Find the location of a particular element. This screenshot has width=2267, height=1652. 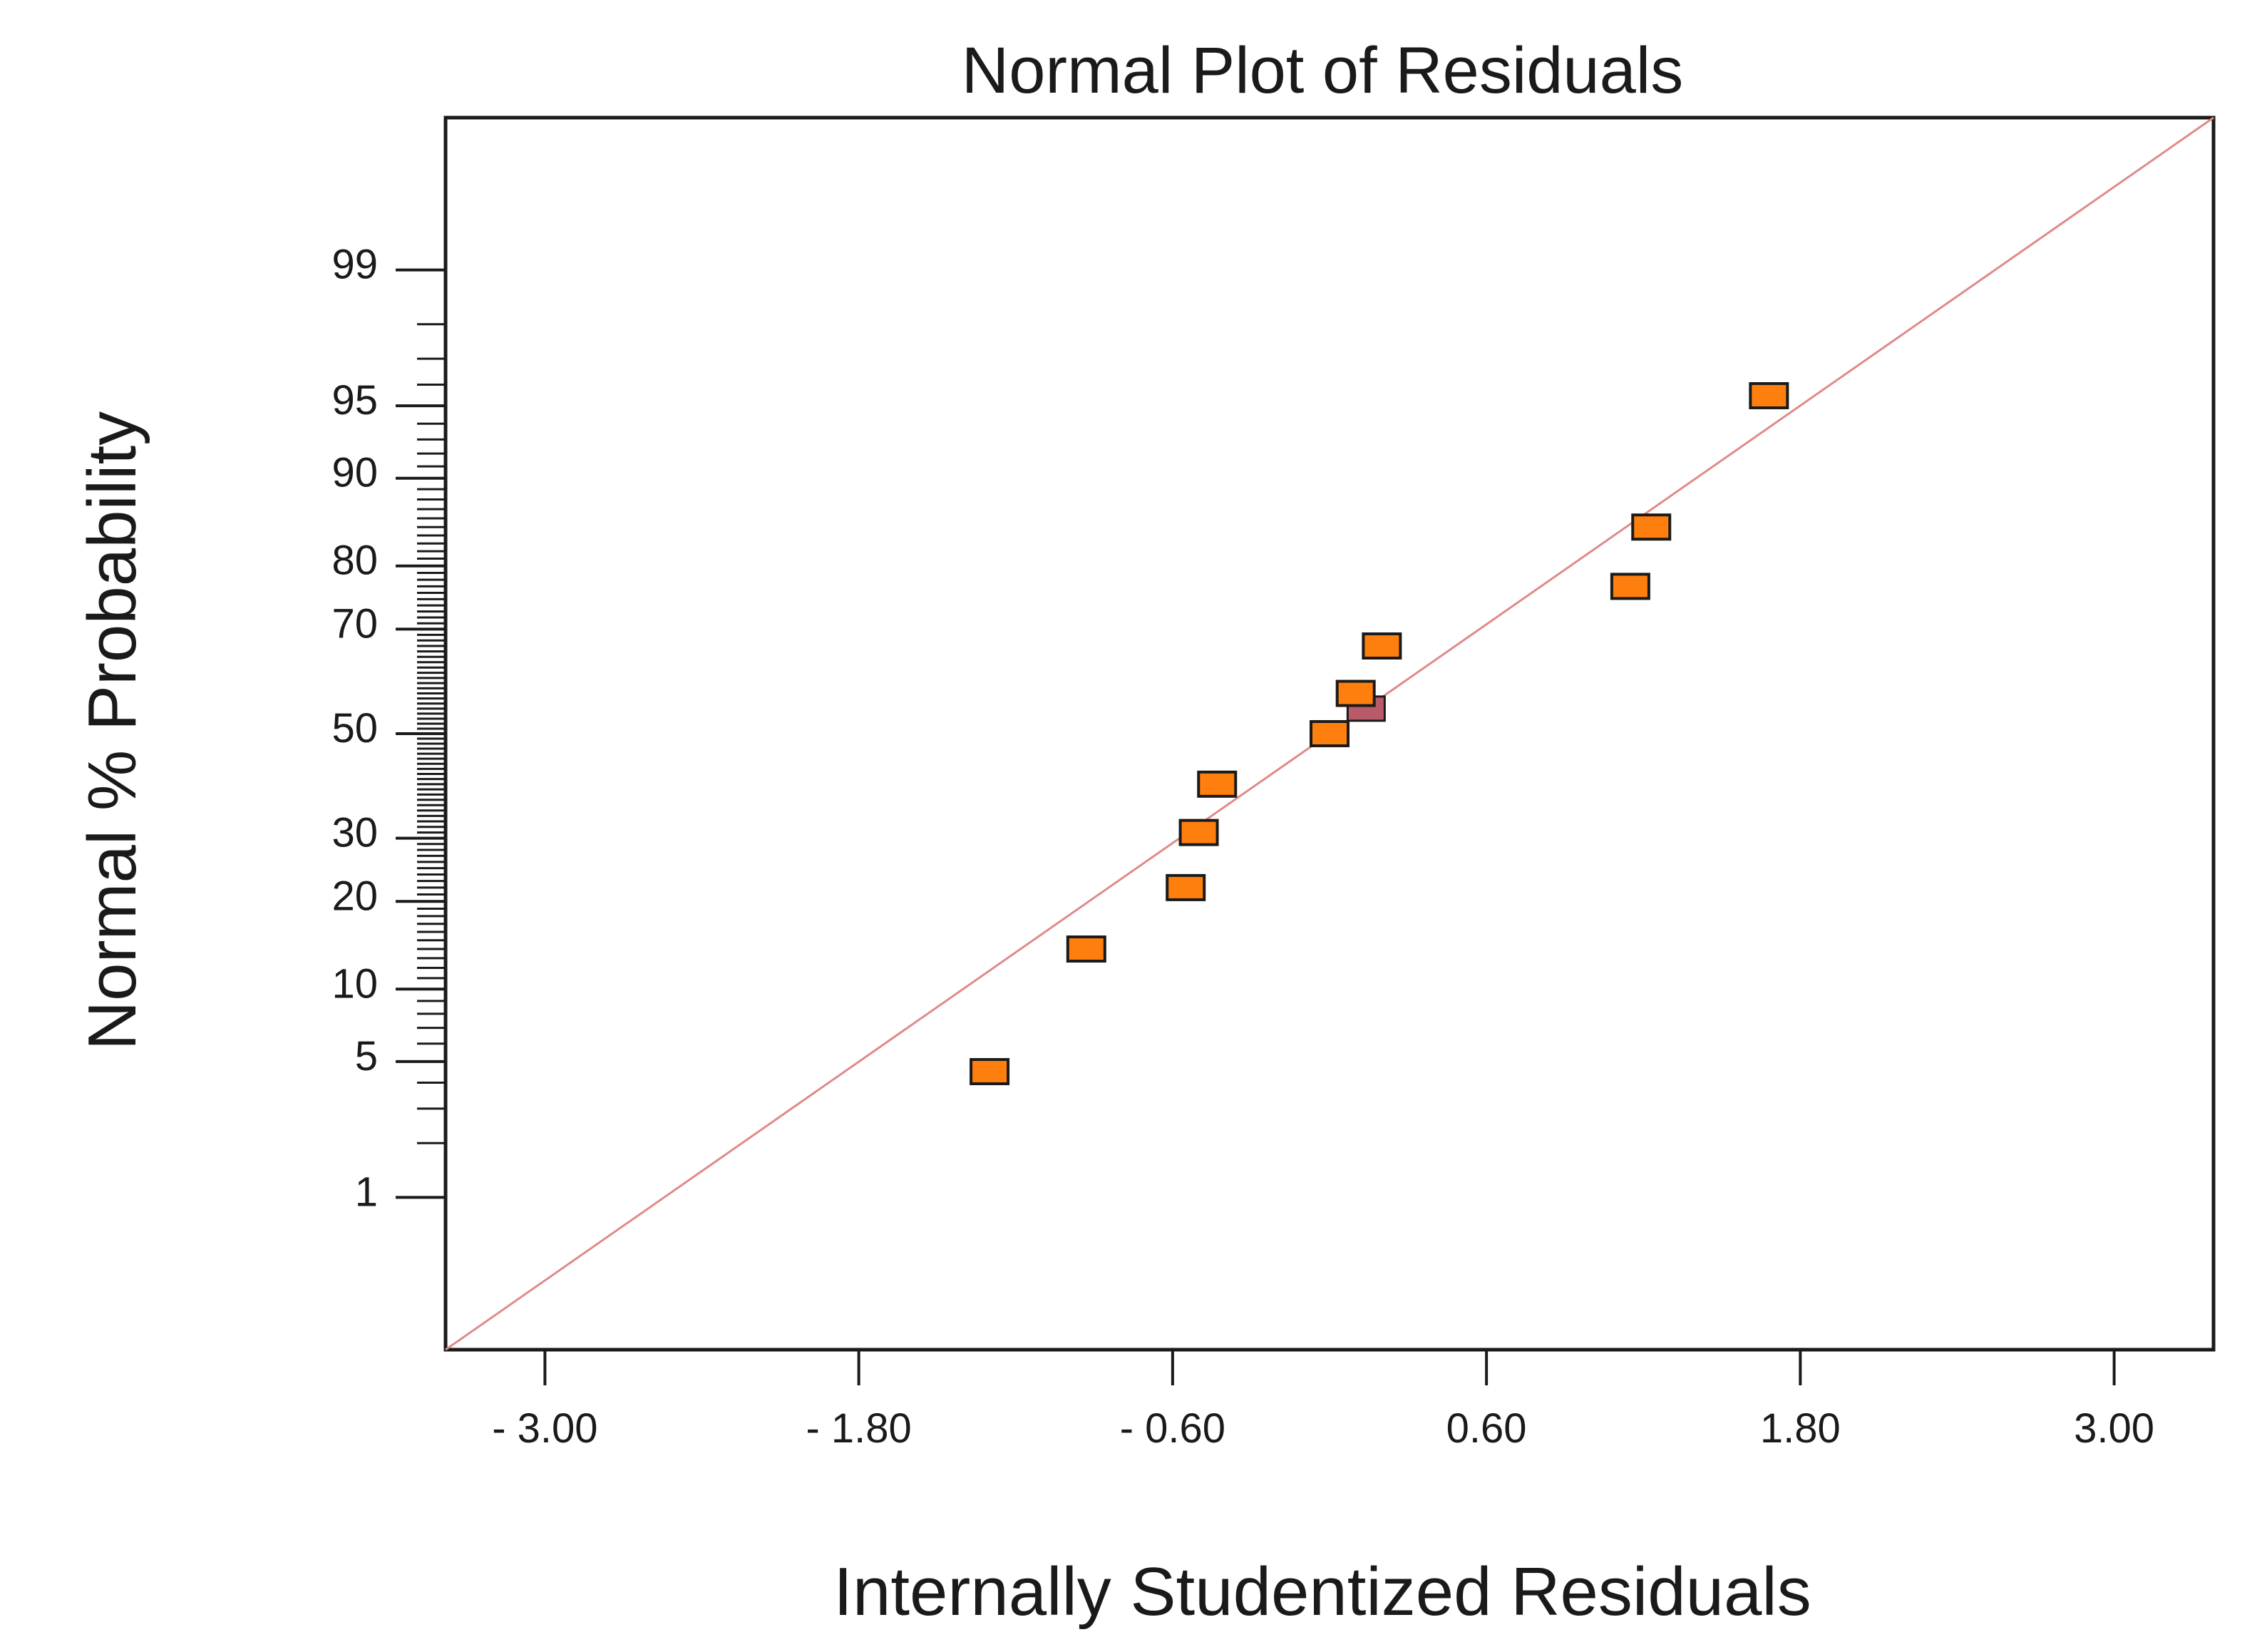

y-tick-label: 80 is located at coordinates (354, 561).